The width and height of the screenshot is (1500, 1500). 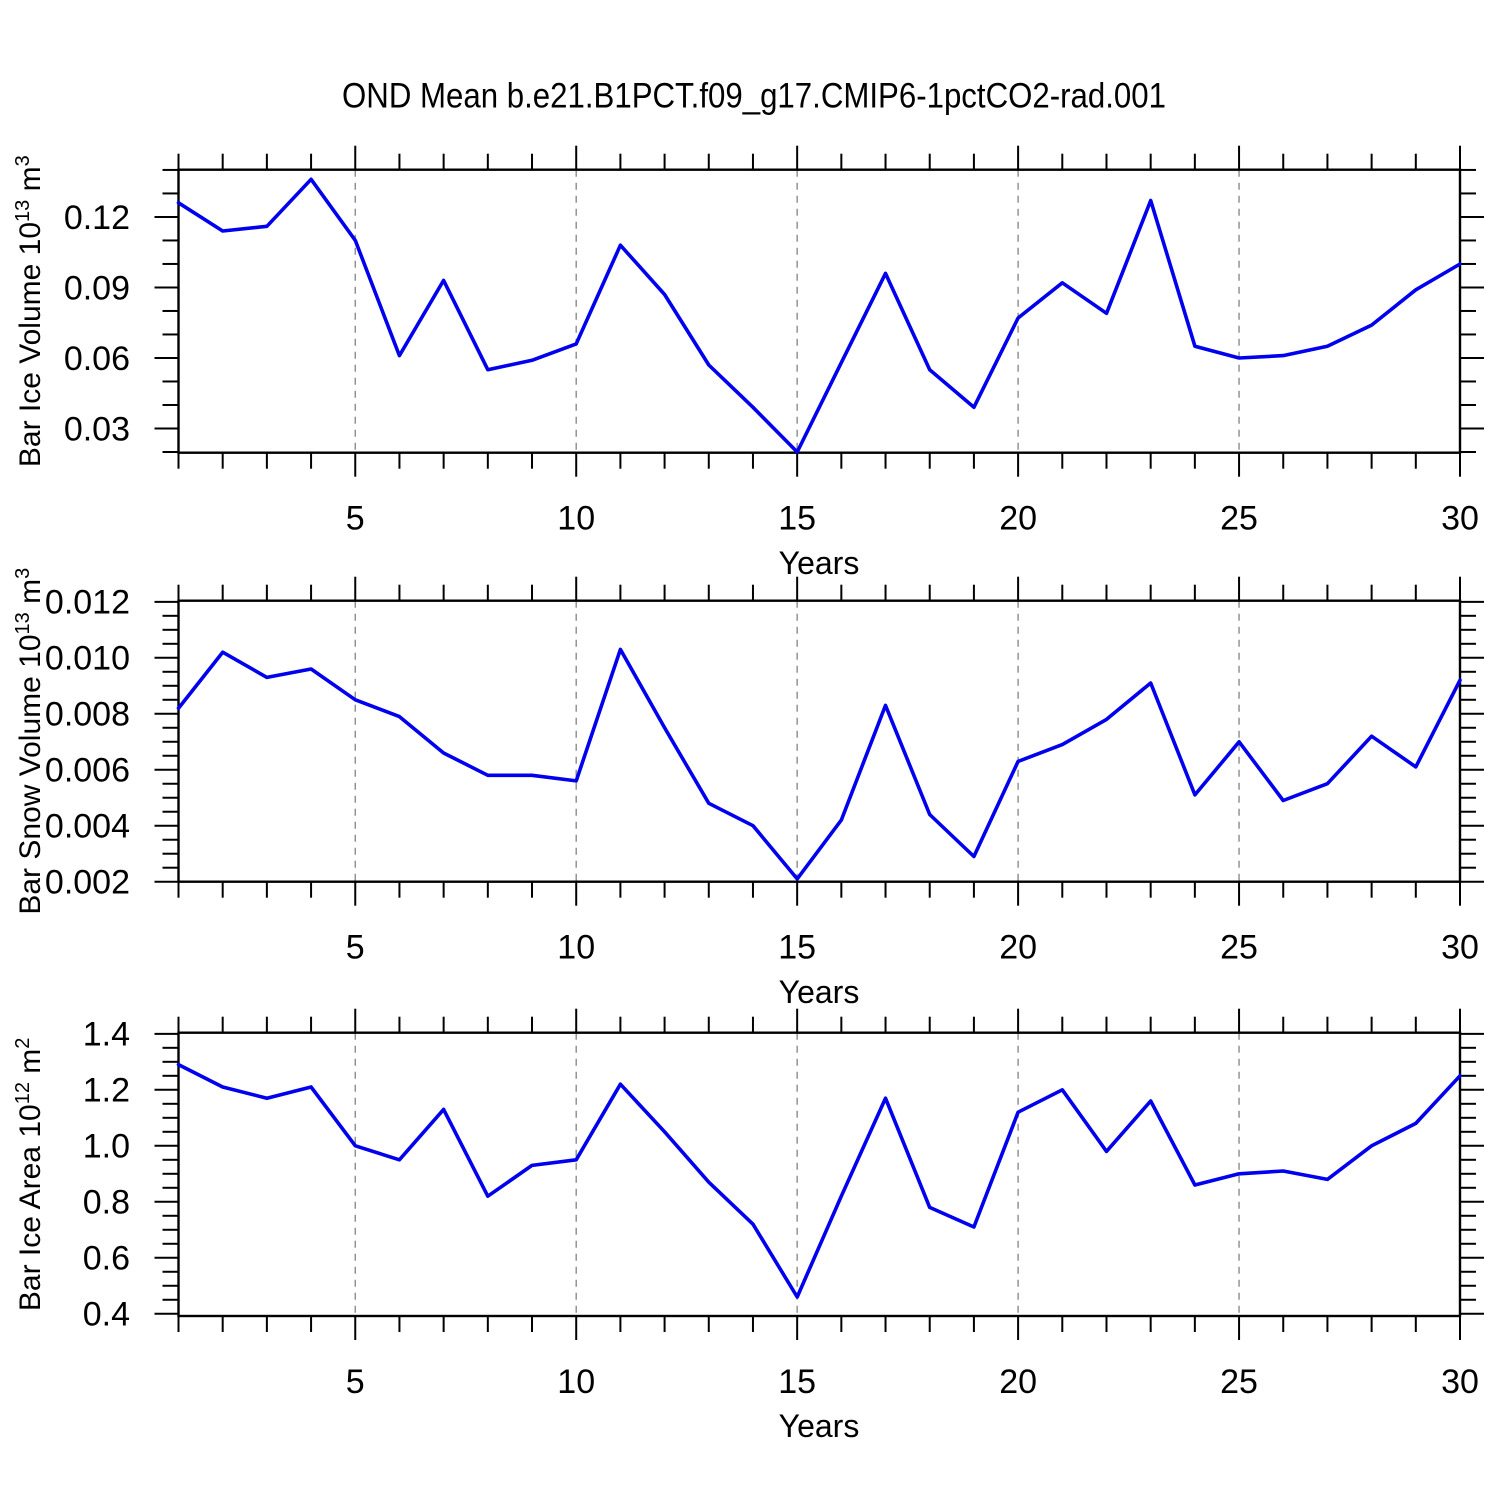 I want to click on panel2-xaxis-caption: Years, so click(x=819, y=992).